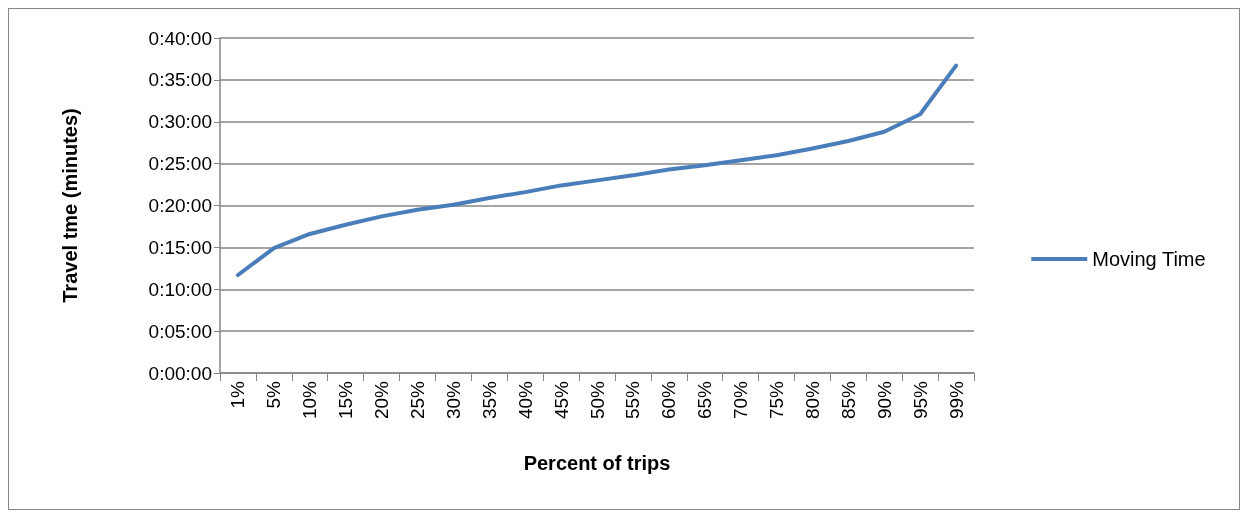 Image resolution: width=1250 pixels, height=520 pixels. What do you see at coordinates (180, 289) in the screenshot?
I see `y-tick-label: 0:10:00` at bounding box center [180, 289].